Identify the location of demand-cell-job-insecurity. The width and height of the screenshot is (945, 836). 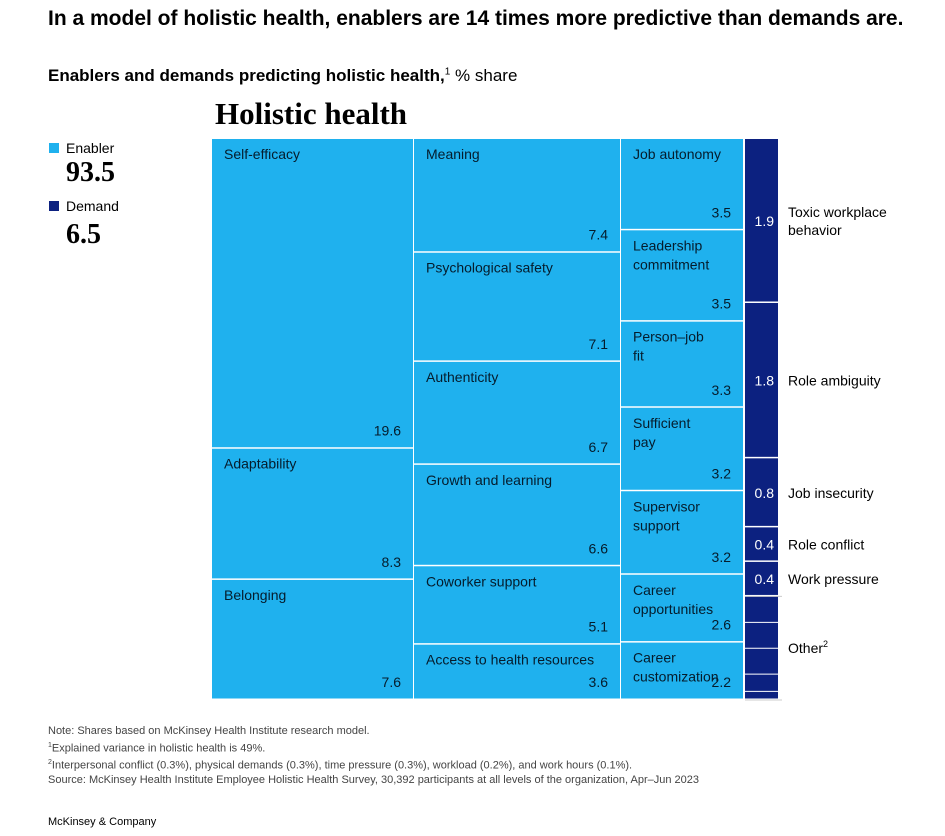
(761, 492).